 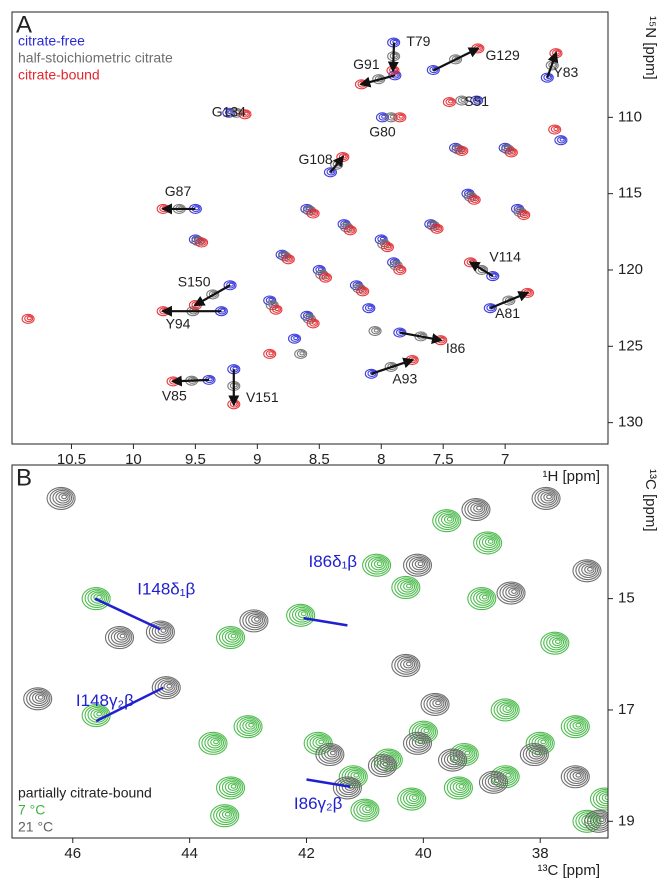 I want to click on peak-label: G91, so click(x=366, y=64).